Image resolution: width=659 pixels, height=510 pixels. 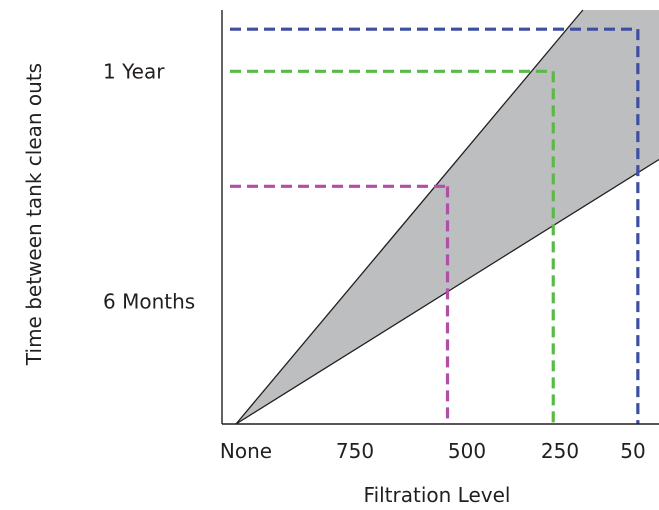 I want to click on x-tick-label: 50, so click(x=632, y=451).